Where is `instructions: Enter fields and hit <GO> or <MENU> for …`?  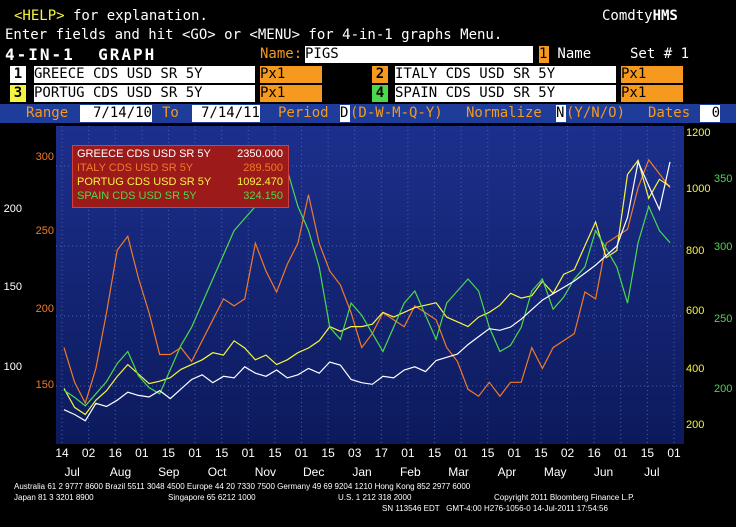 instructions: Enter fields and hit <GO> or <MENU> for … is located at coordinates (254, 35).